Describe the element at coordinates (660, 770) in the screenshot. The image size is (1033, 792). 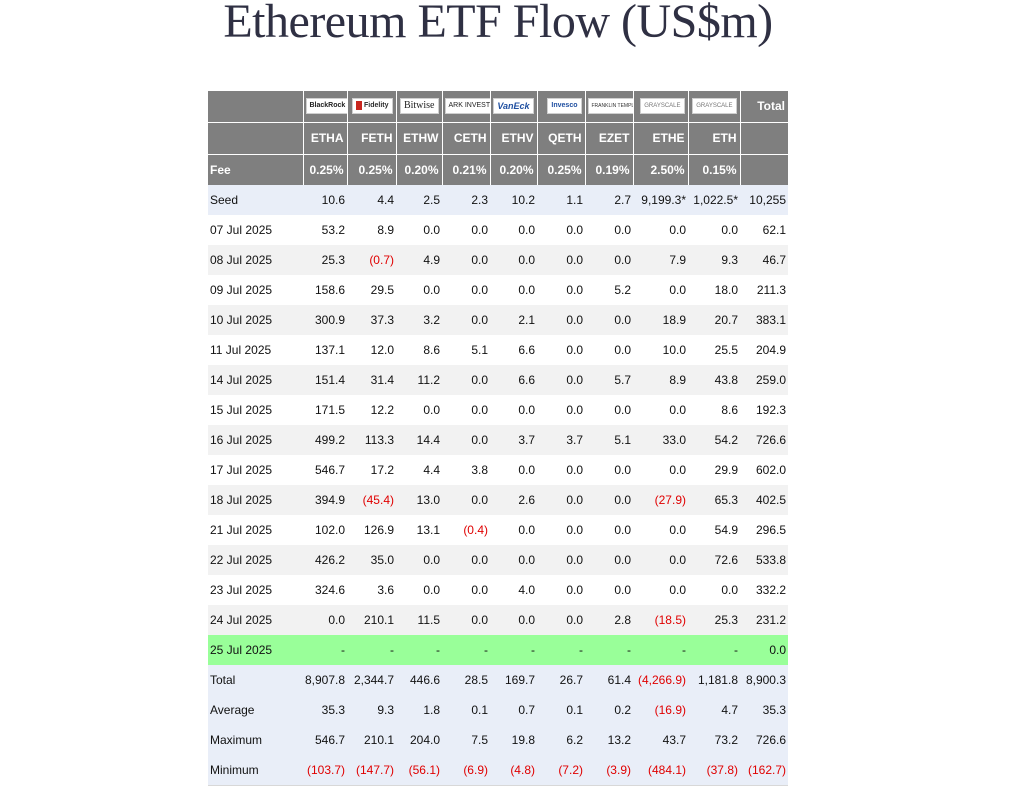
I see `flow-value-cell: (484.1)` at that location.